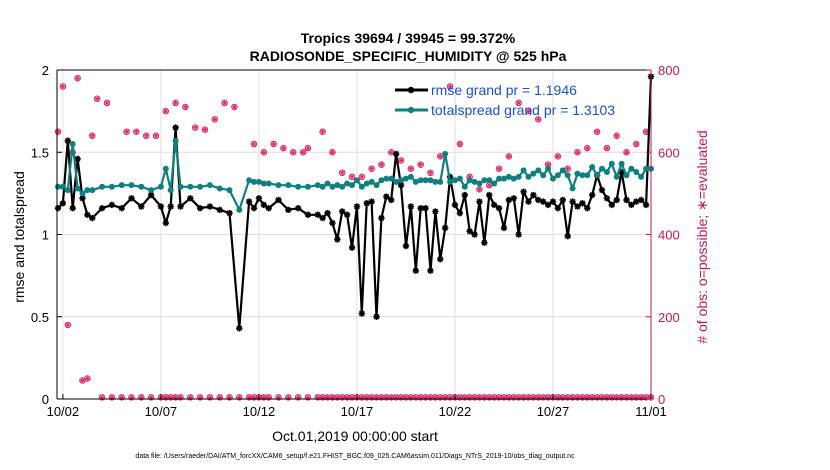 Image resolution: width=830 pixels, height=470 pixels. What do you see at coordinates (355, 436) in the screenshot?
I see `x-axis-label: Oct.01,2019 00:00:00 start` at bounding box center [355, 436].